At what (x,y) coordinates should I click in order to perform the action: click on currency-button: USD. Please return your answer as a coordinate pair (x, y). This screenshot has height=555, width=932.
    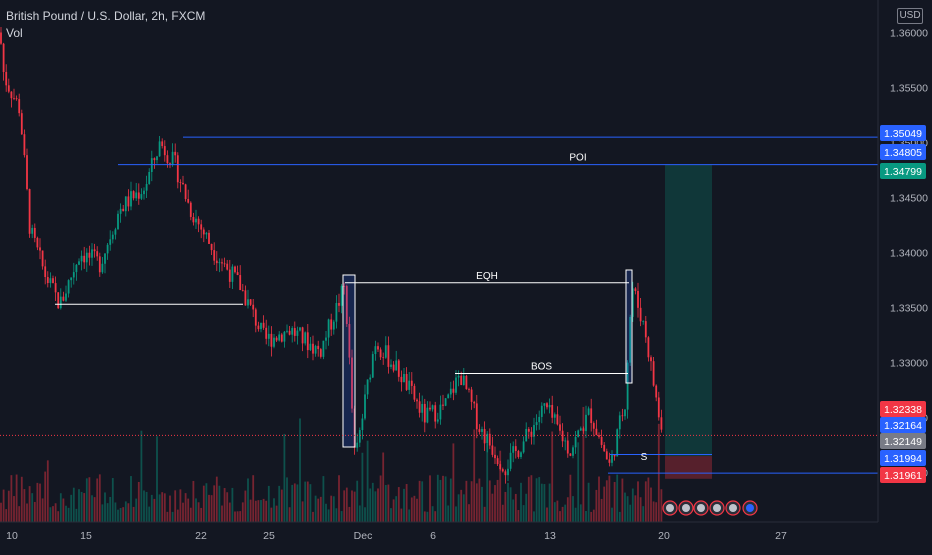
    Looking at the image, I should click on (910, 16).